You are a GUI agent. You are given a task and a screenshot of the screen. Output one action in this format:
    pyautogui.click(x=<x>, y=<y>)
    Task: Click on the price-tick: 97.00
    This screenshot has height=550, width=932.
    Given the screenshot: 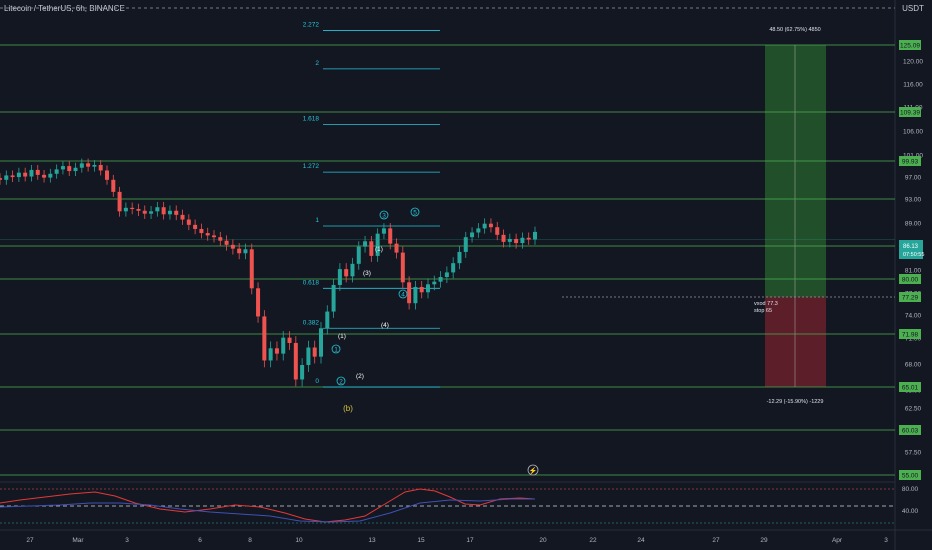 What is the action you would take?
    pyautogui.click(x=913, y=178)
    